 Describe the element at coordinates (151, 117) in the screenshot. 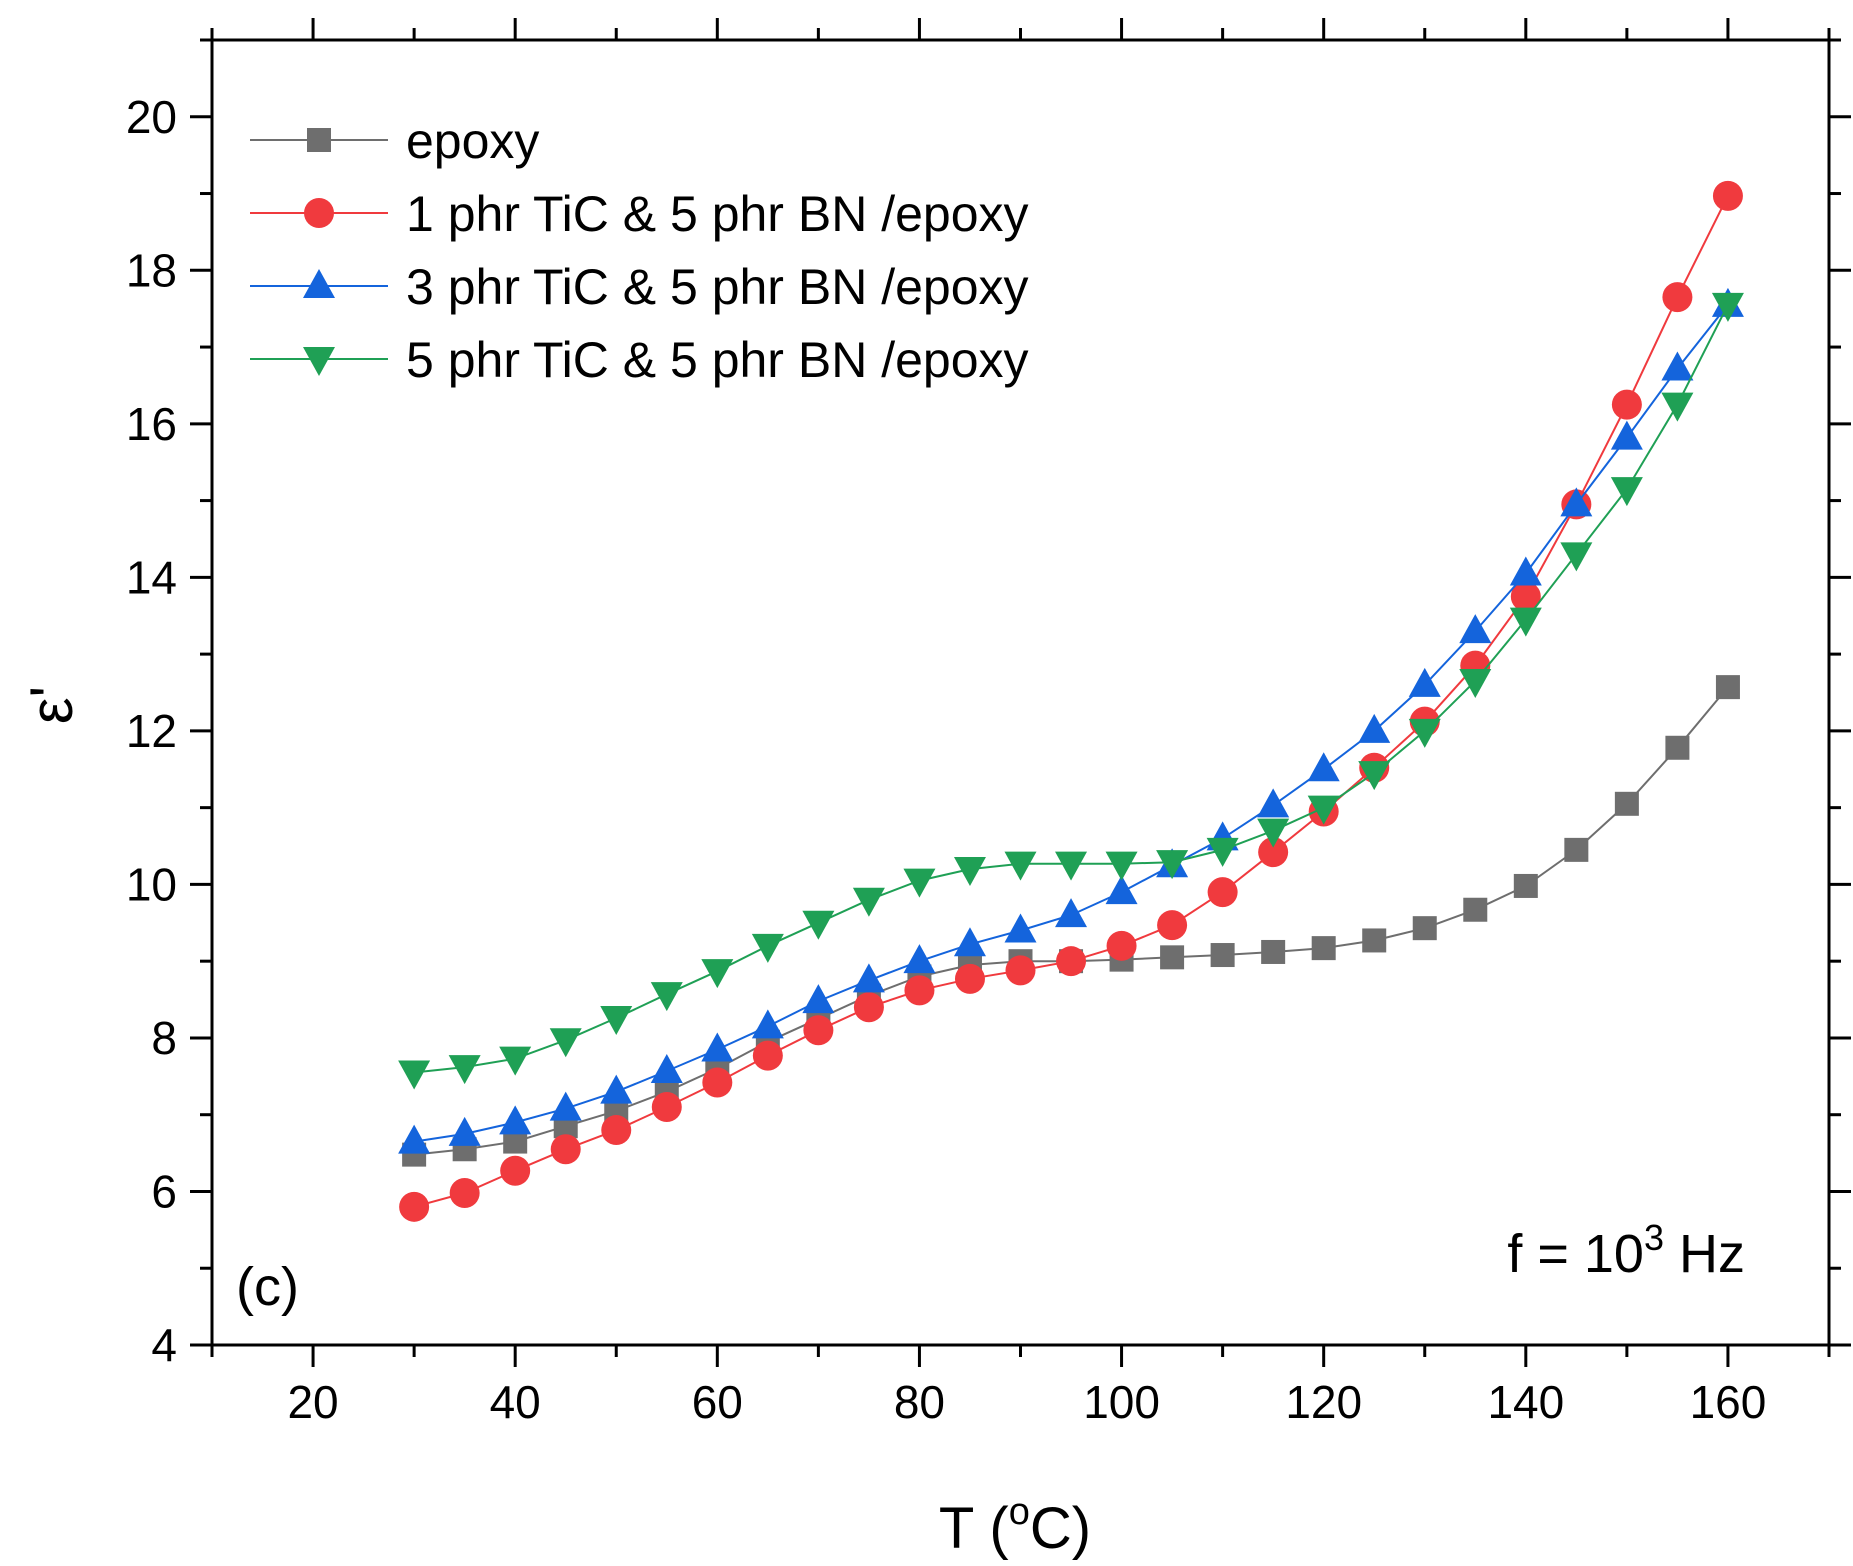

I see `y-tick-label: 20` at that location.